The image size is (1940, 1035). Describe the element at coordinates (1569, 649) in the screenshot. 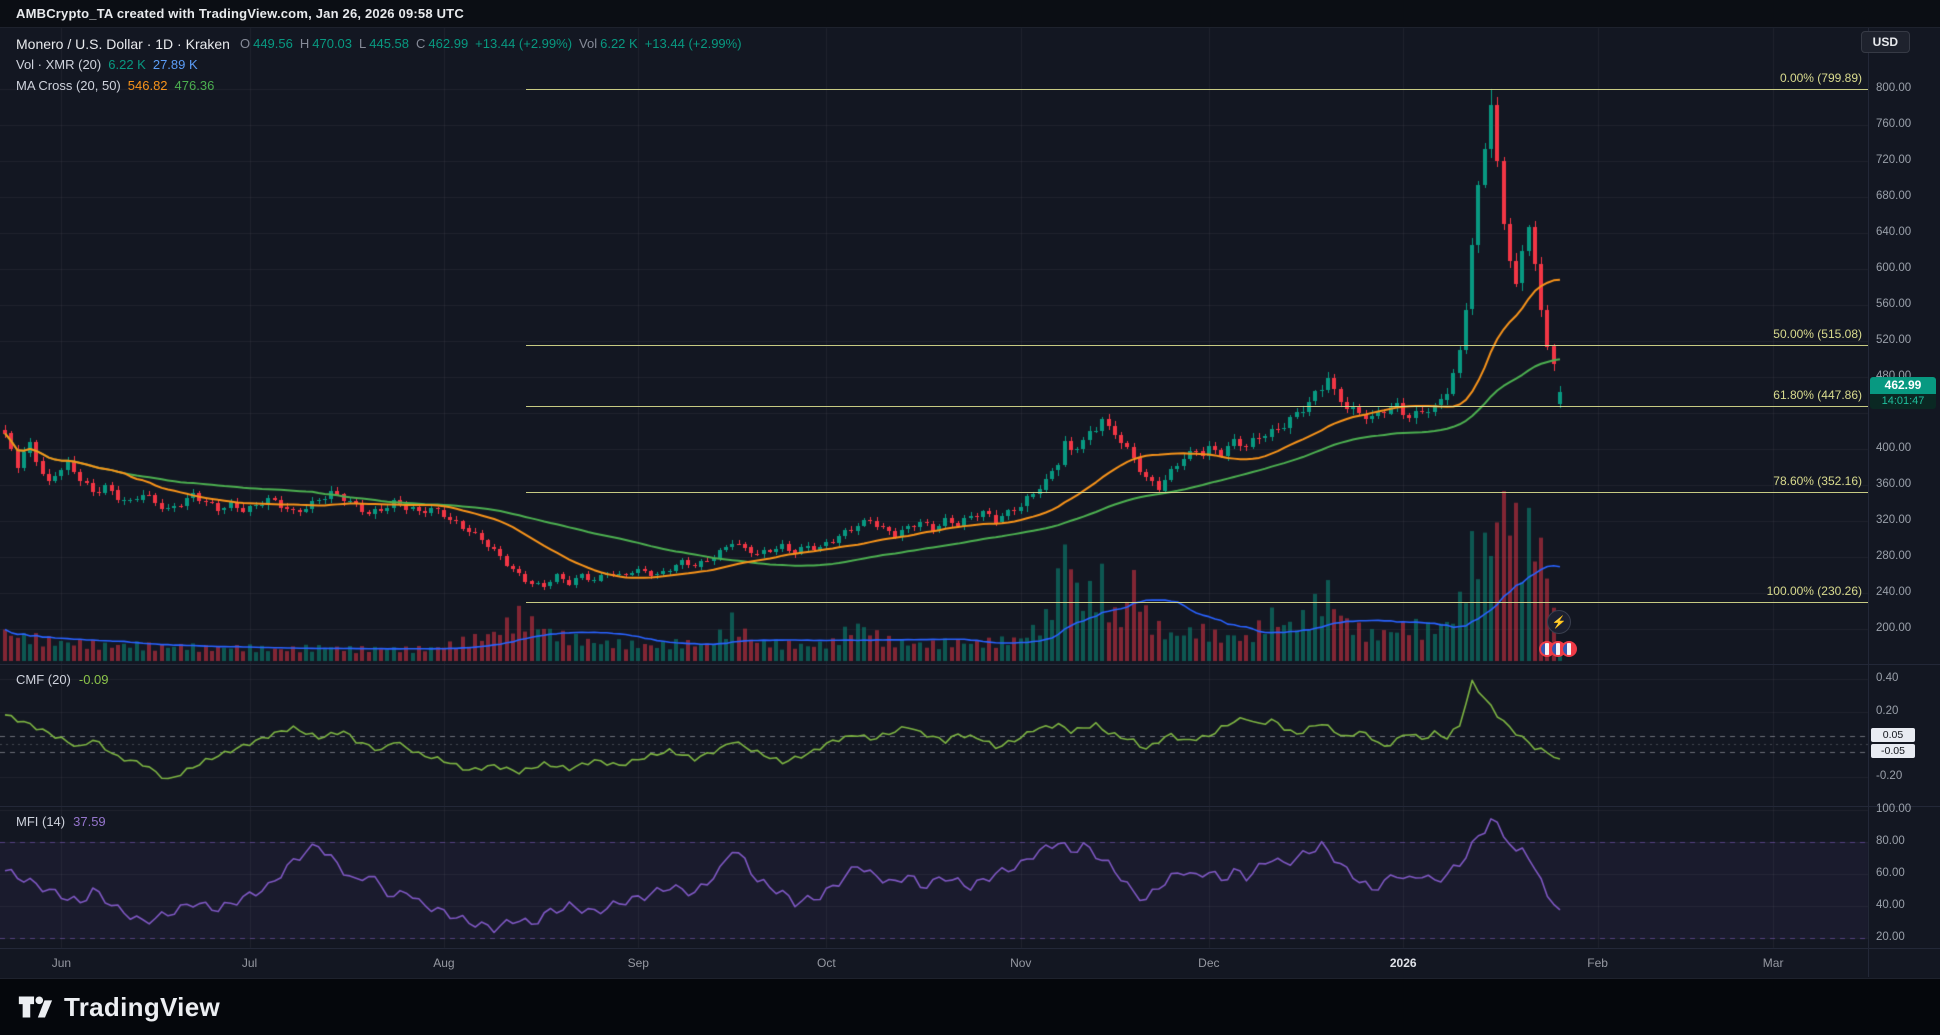

I see `event-flag-icon` at that location.